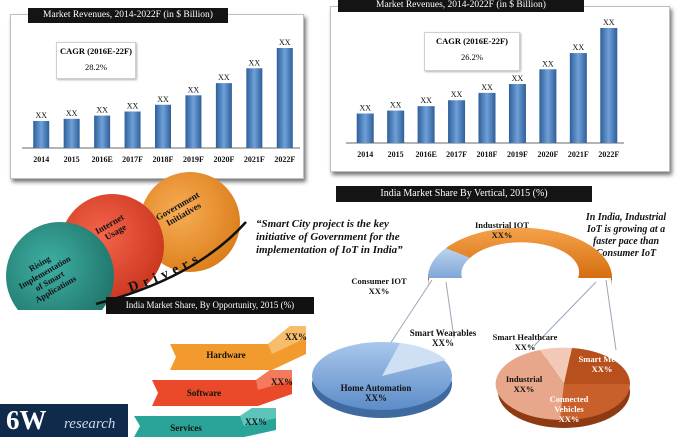  What do you see at coordinates (102, 131) in the screenshot?
I see `bar-2016e` at bounding box center [102, 131].